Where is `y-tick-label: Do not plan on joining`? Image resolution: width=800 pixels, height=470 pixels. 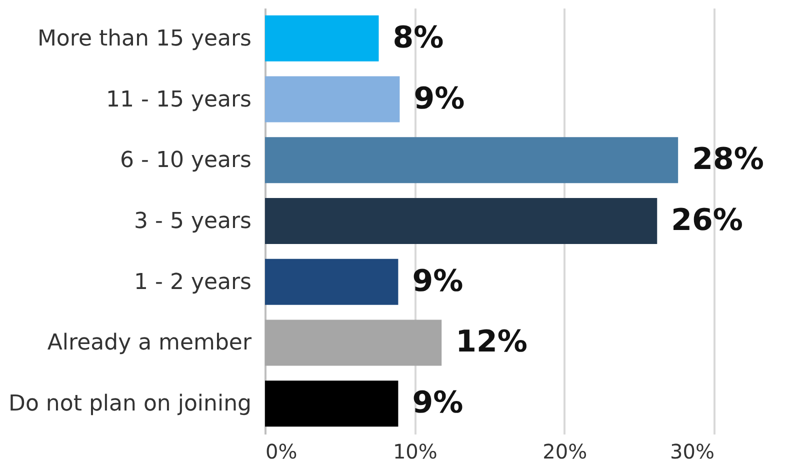
y-tick-label: Do not plan on joining is located at coordinates (130, 404).